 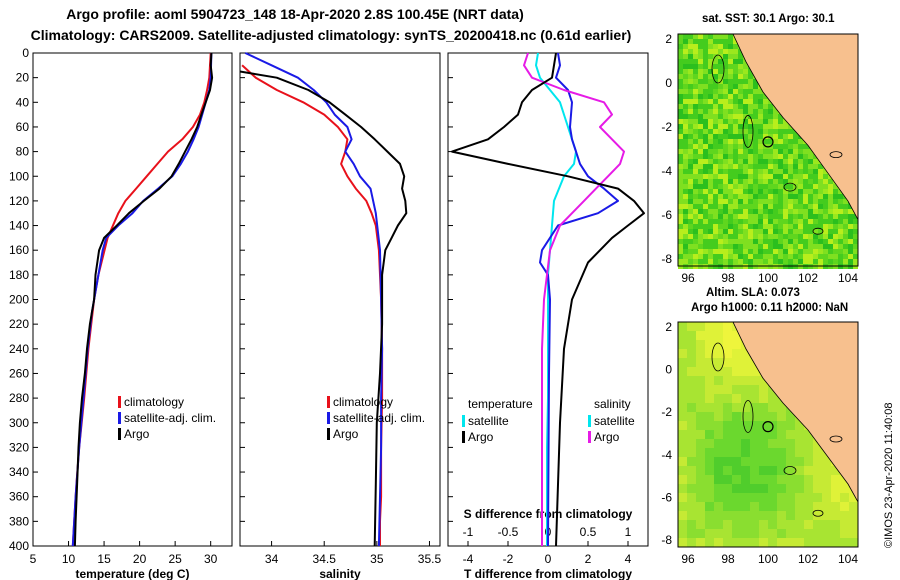 What do you see at coordinates (314, 299) in the screenshot?
I see `series-line-satellite-adj--clim-` at bounding box center [314, 299].